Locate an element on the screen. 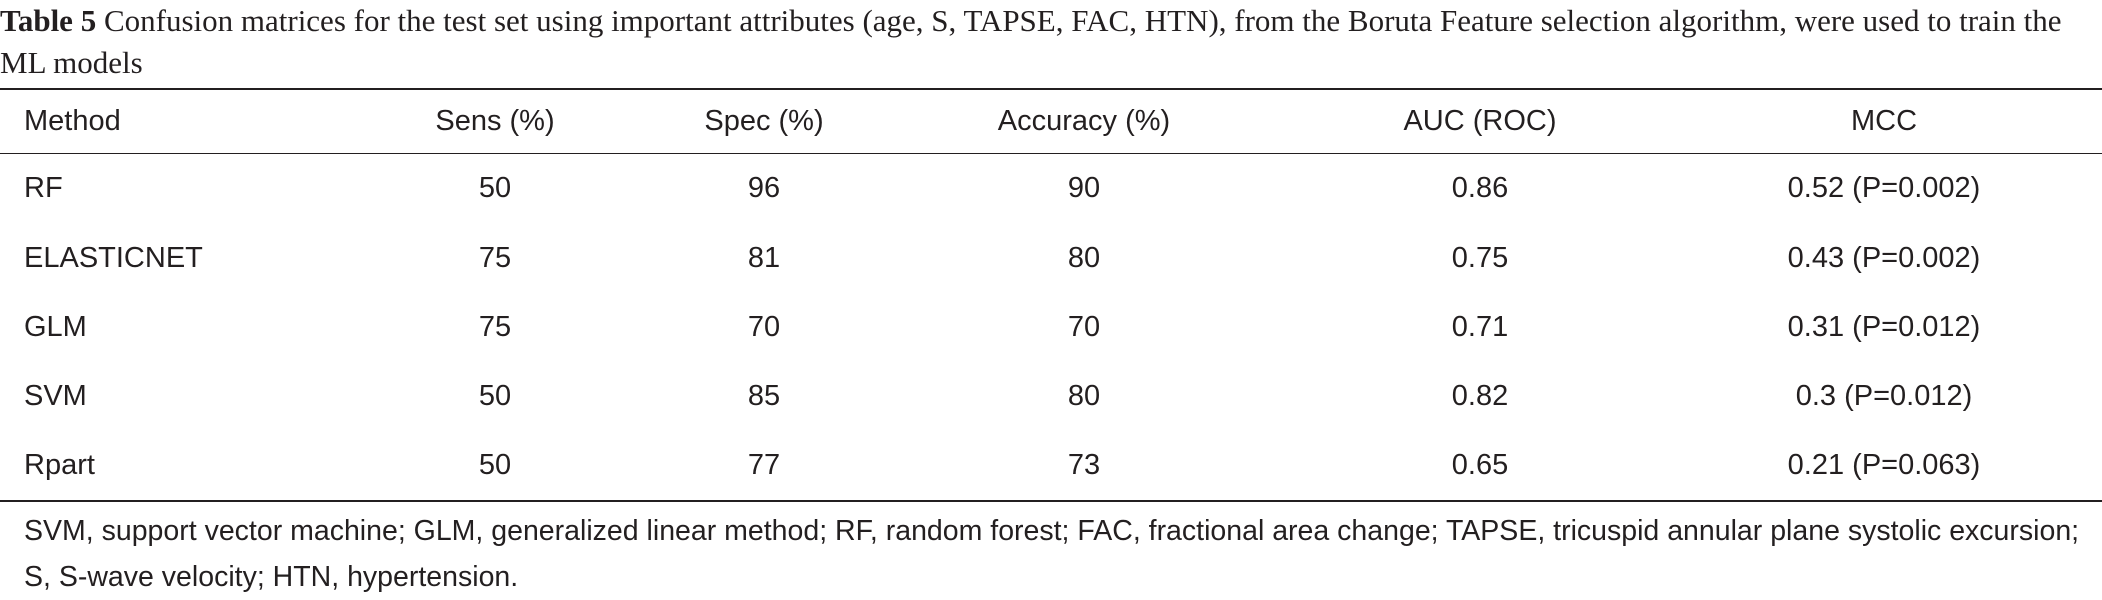 This screenshot has height=600, width=2102. cell-spec: 70 is located at coordinates (764, 327).